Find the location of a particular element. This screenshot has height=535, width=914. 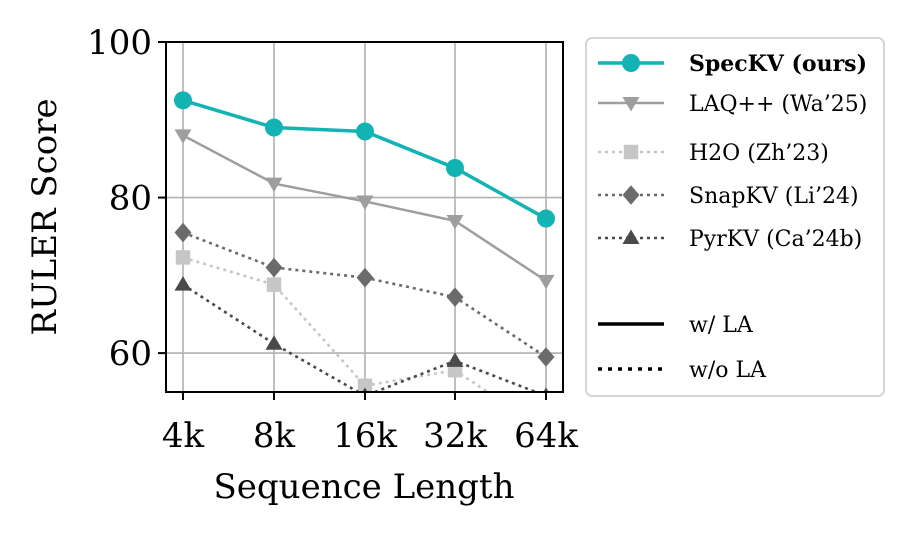

legend-label: LAQ++ (Wa’25) is located at coordinates (778, 104).